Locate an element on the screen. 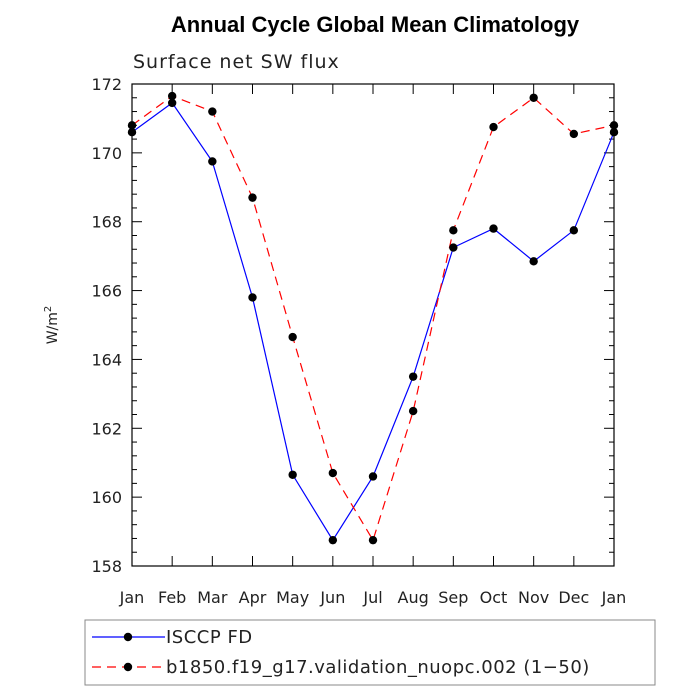 The image size is (700, 700). x-tick-label: Apr is located at coordinates (253, 597).